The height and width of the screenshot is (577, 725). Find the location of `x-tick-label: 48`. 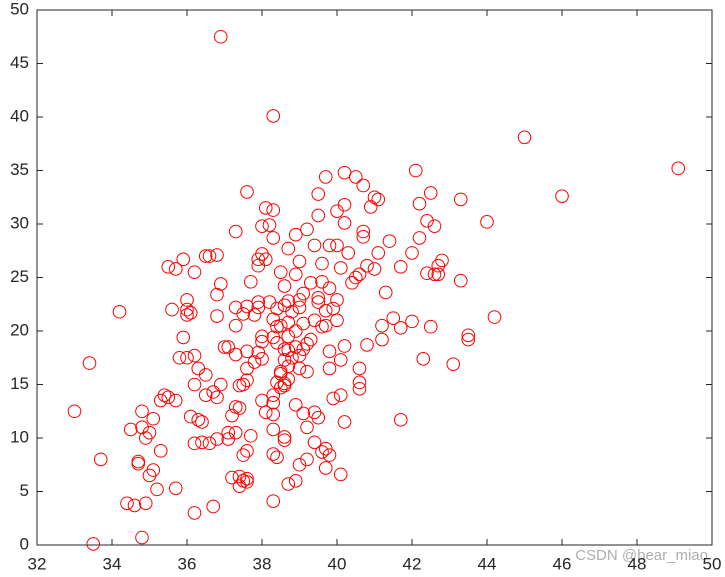

x-tick-label: 48 is located at coordinates (637, 563).